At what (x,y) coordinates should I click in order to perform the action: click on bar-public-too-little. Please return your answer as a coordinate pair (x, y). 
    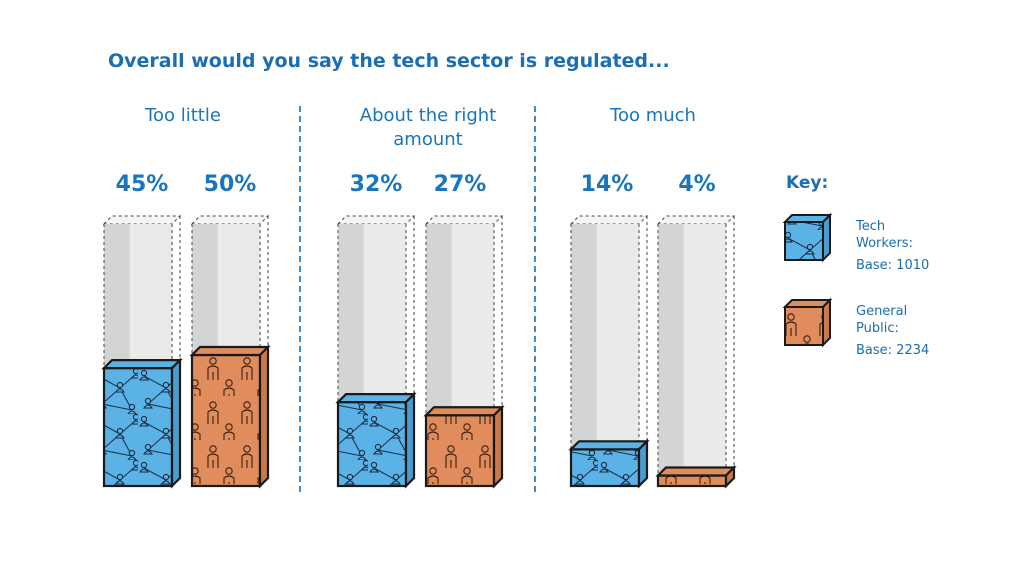
    Looking at the image, I should click on (230, 352).